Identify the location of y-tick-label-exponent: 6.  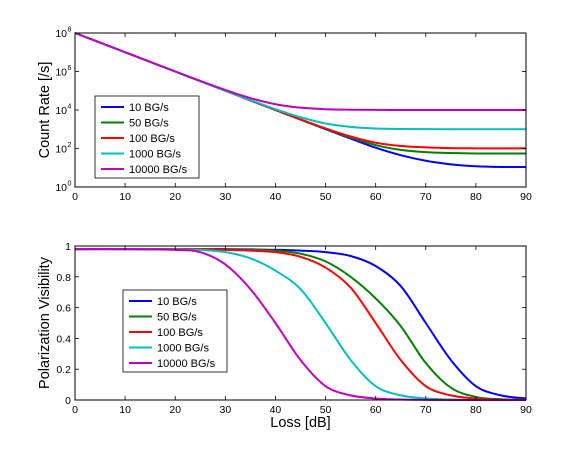
(70, 68).